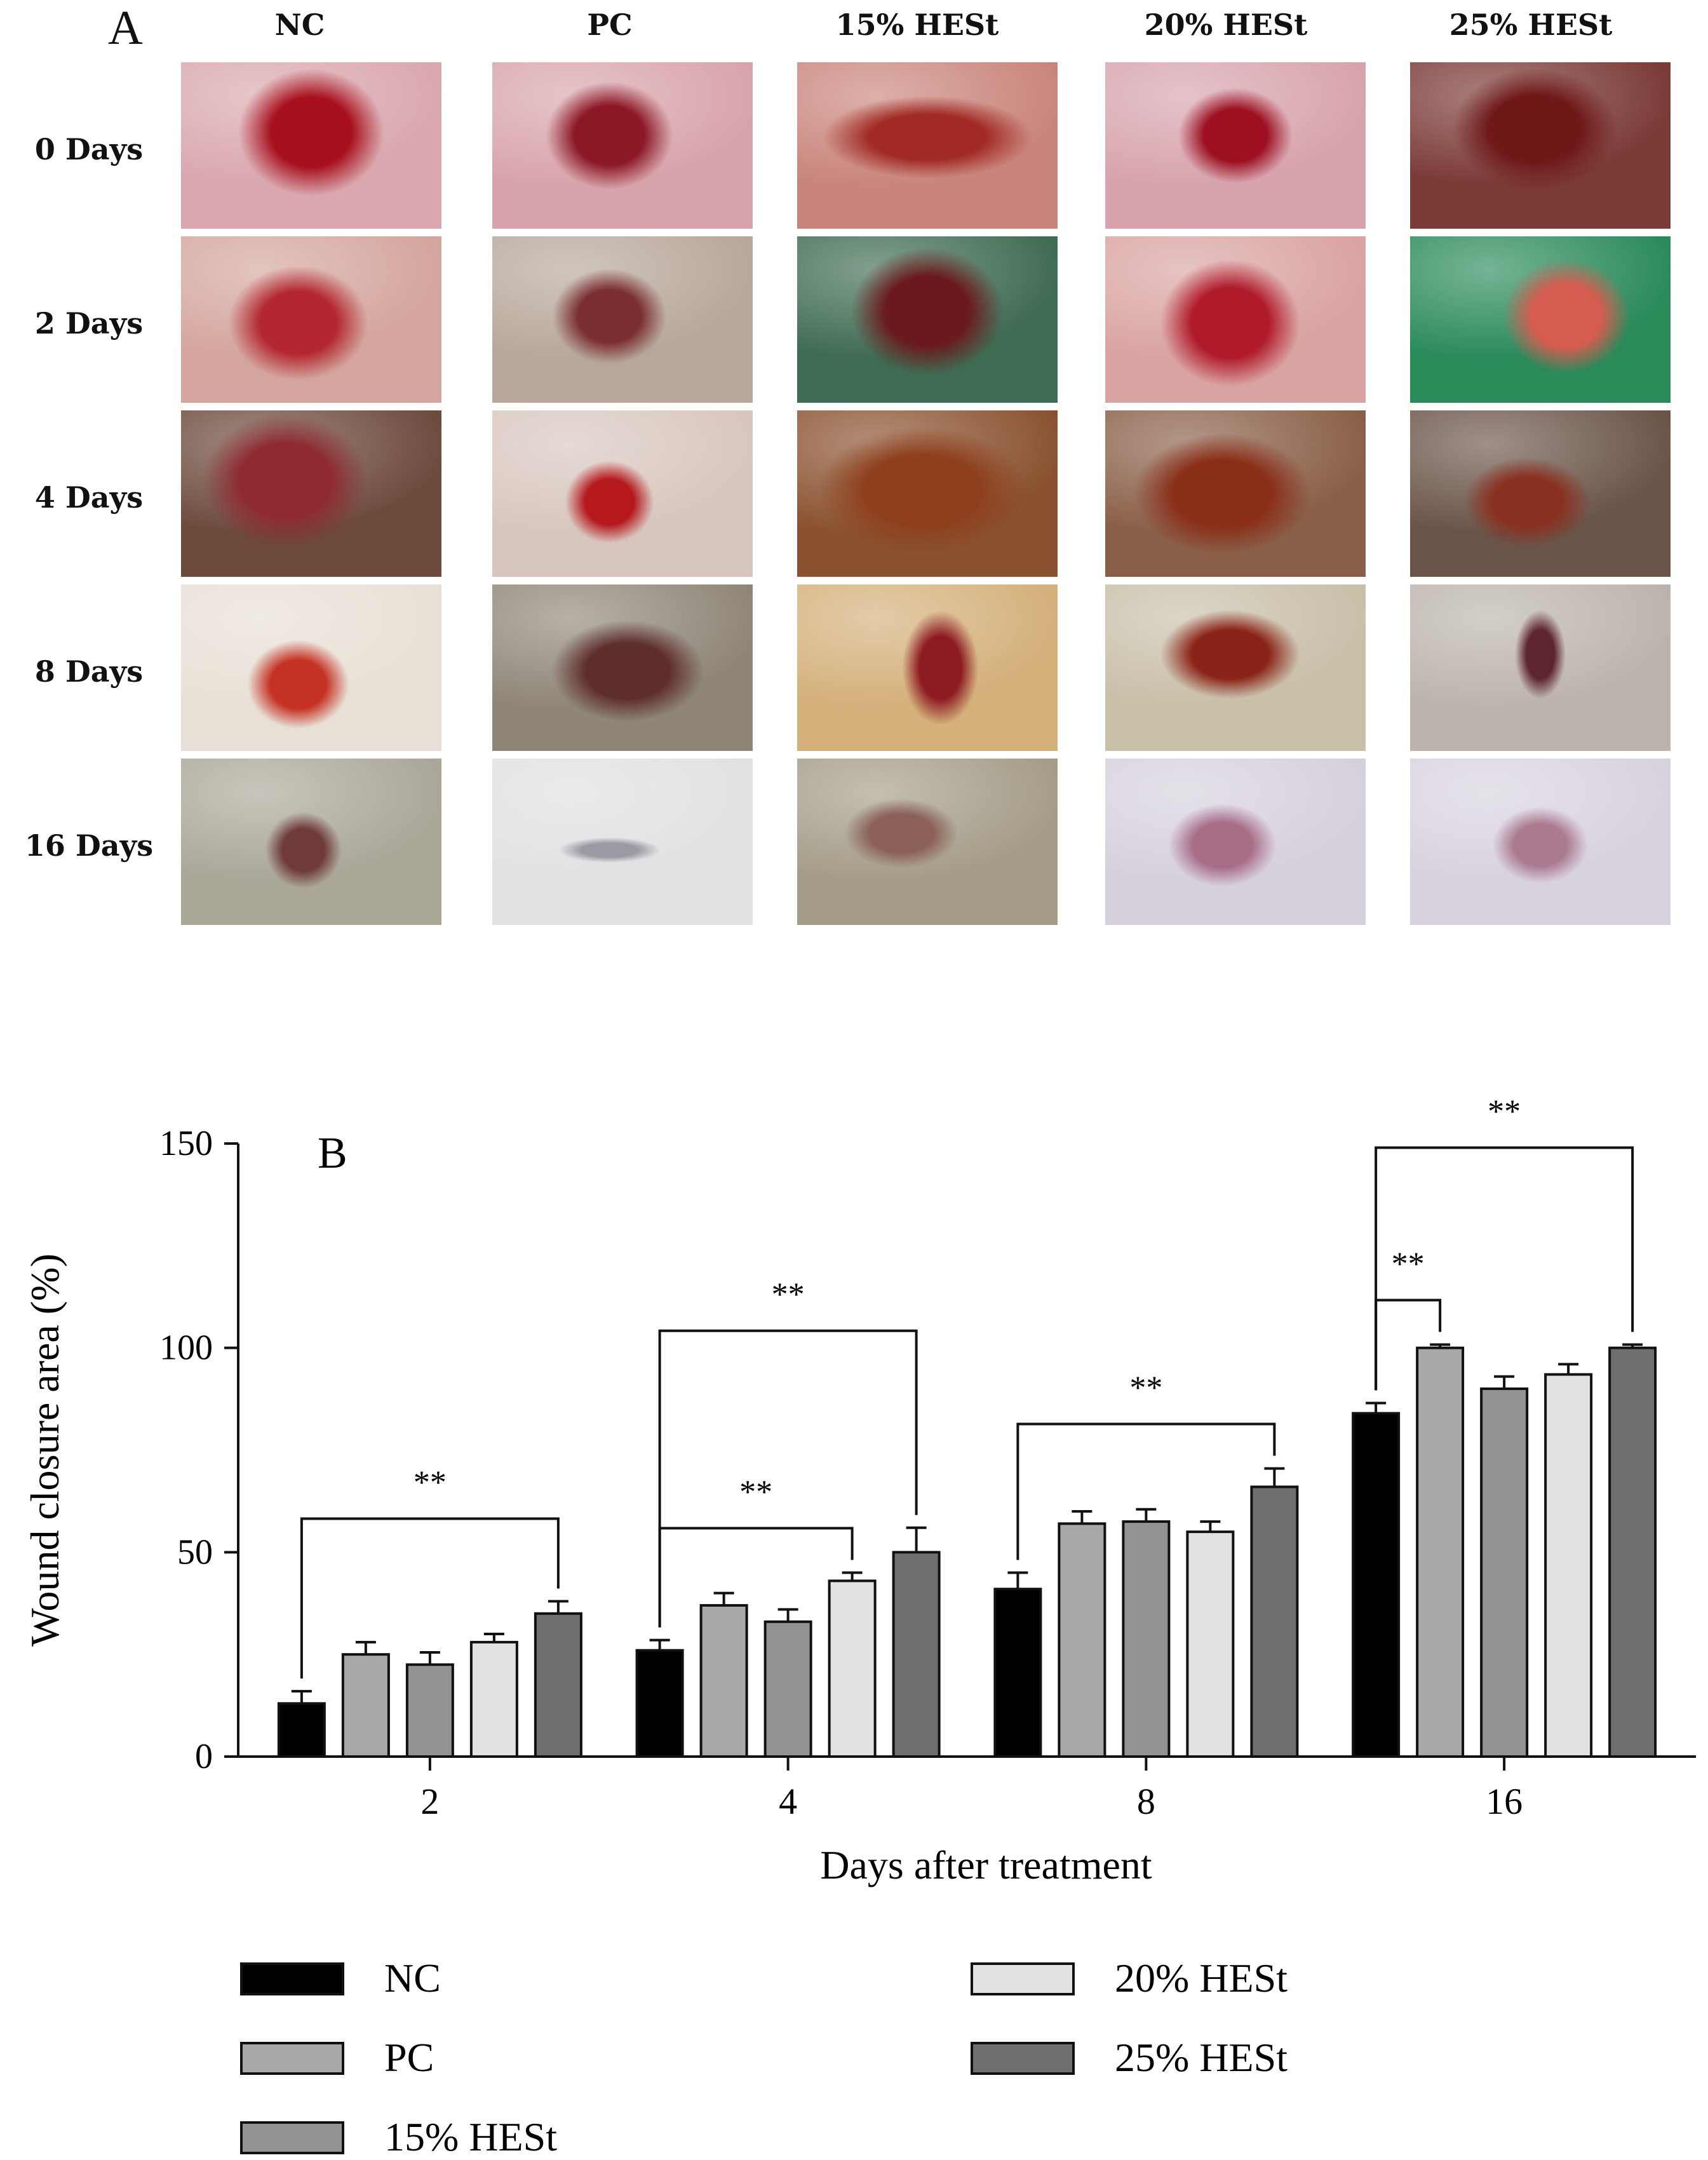 This screenshot has height=2160, width=1708. Describe the element at coordinates (429, 1802) in the screenshot. I see `x-tick-label: 2` at that location.